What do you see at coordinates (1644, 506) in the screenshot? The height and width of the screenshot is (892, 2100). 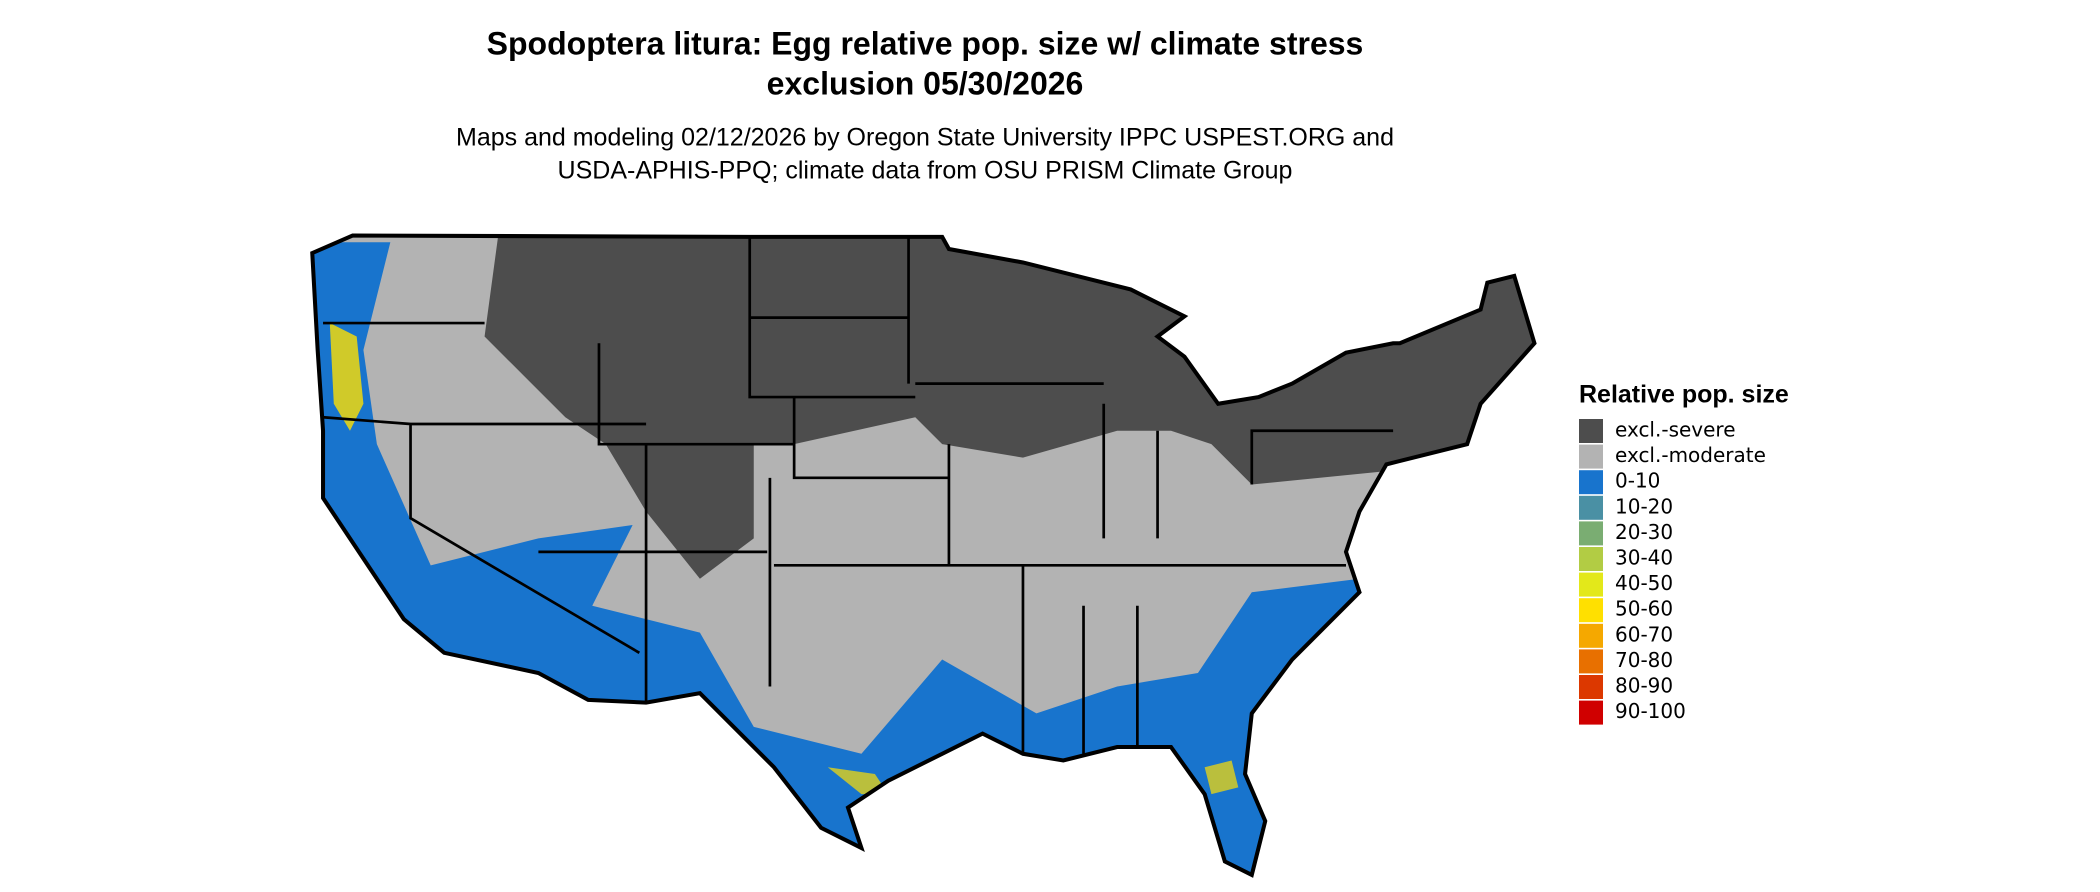 I see `legend-label: 10-20` at bounding box center [1644, 506].